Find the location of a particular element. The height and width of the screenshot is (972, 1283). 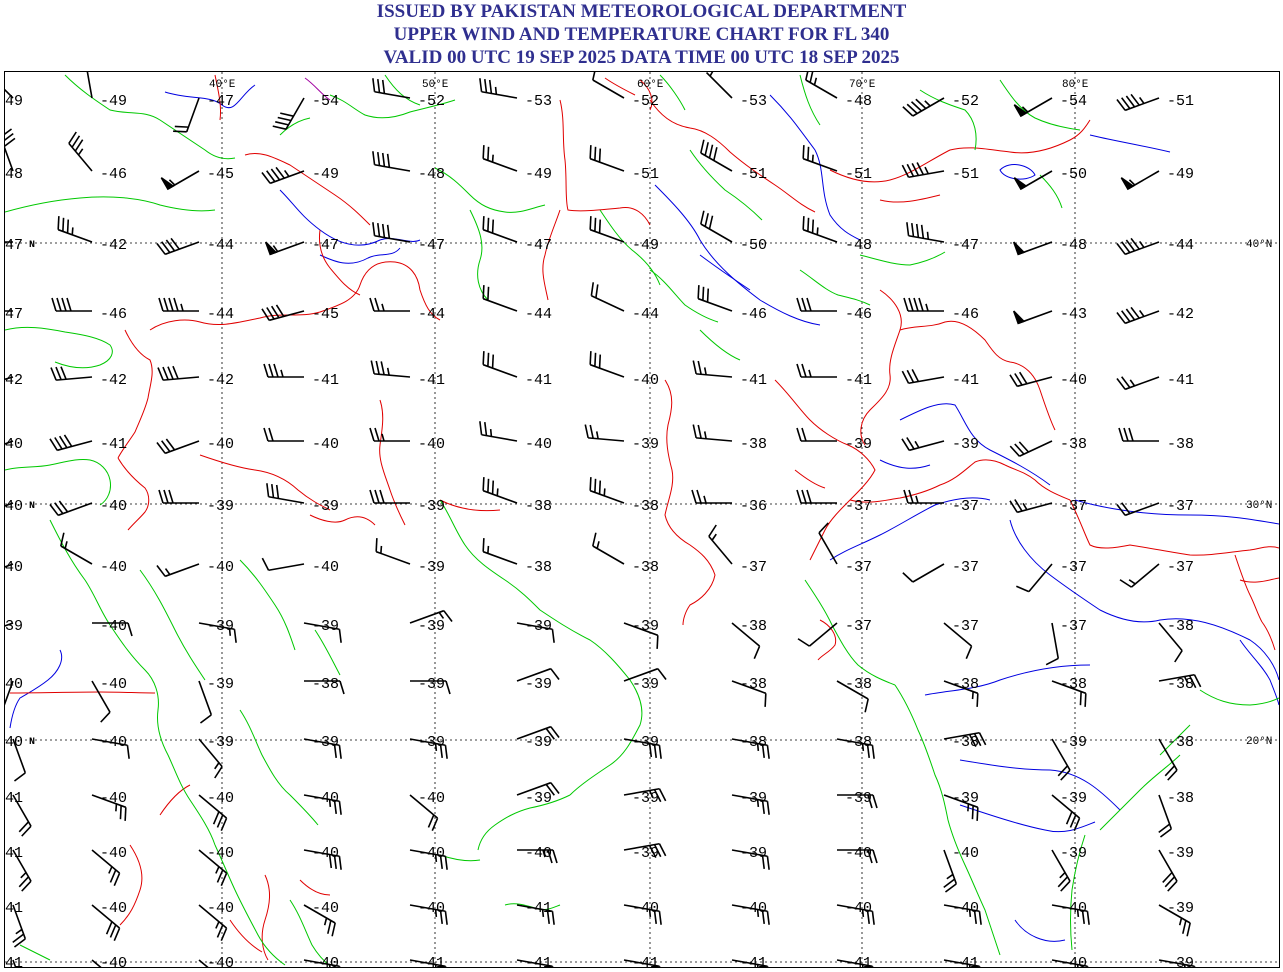

misc-boundary is located at coordinates (317, 89).